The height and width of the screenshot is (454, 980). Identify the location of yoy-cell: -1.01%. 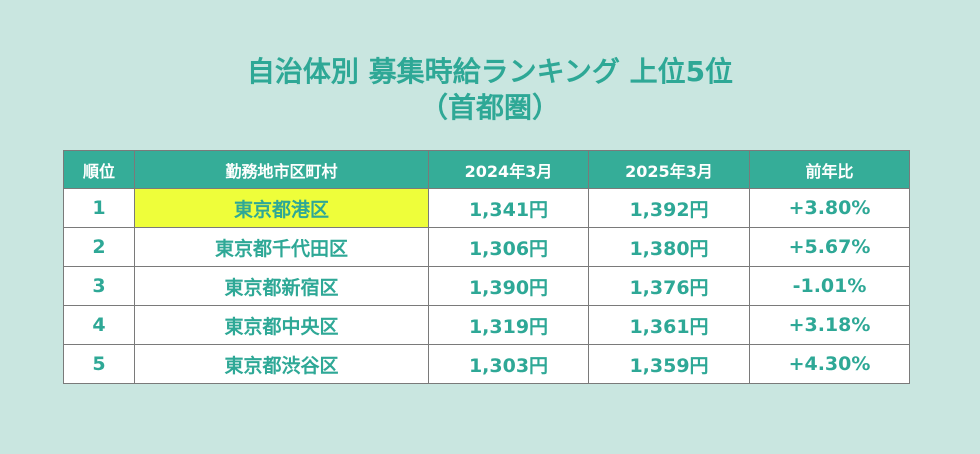
(829, 286).